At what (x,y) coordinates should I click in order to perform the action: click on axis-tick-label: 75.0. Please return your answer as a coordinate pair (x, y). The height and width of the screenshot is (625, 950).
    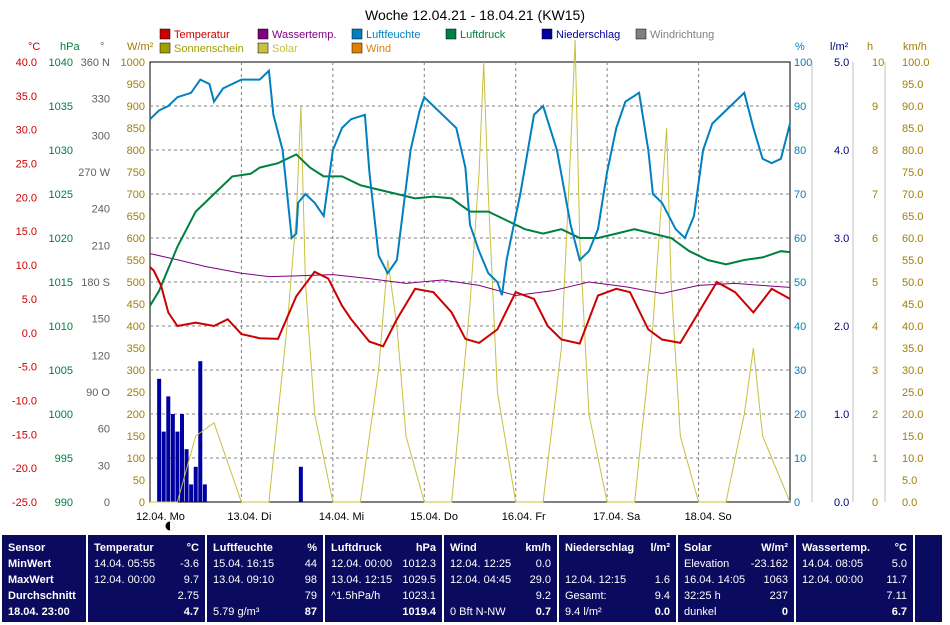
    Looking at the image, I should click on (912, 173).